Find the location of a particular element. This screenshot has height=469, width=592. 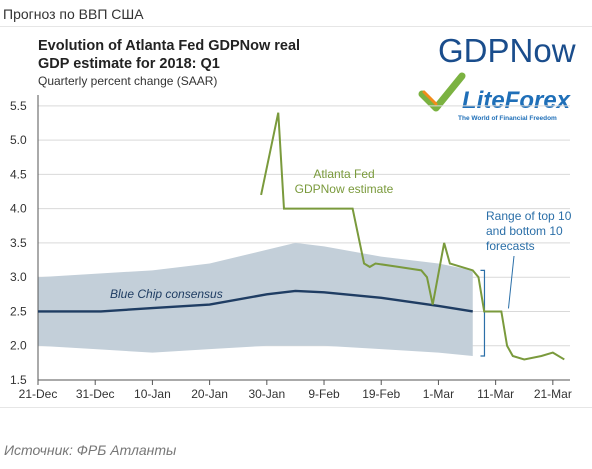

liteforex-check-icon is located at coordinates (442, 92).